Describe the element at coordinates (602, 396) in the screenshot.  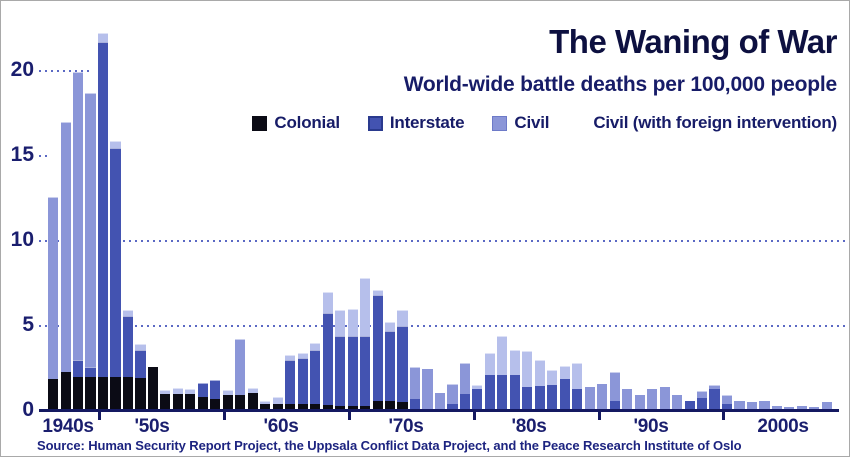
I see `bar-1990` at that location.